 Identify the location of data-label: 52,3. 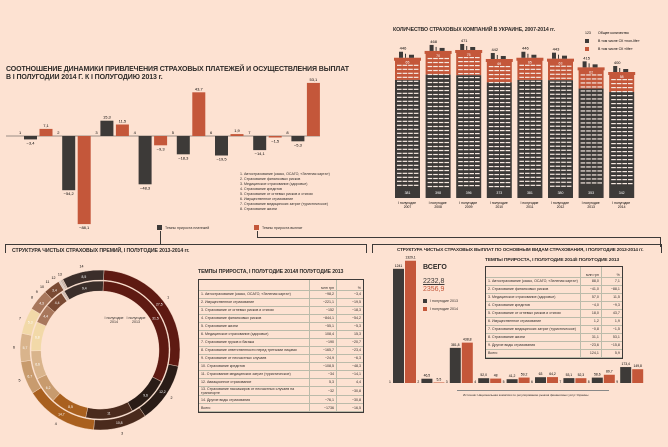
(581, 375).